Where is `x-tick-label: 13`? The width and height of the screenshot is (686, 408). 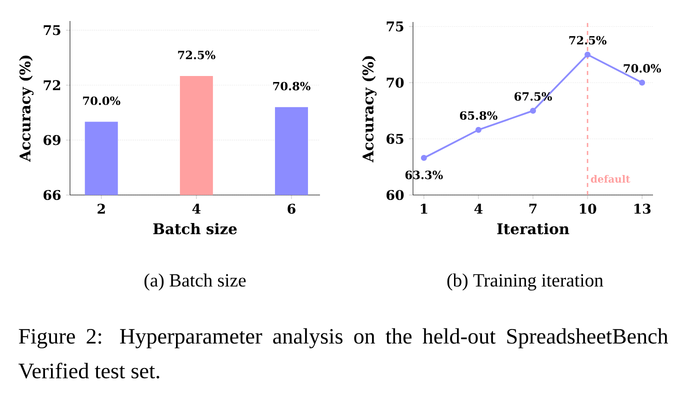 x-tick-label: 13 is located at coordinates (642, 209).